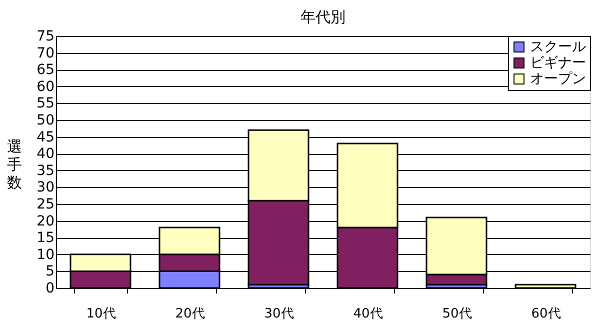  I want to click on y-tick-label: 0, so click(50, 288).